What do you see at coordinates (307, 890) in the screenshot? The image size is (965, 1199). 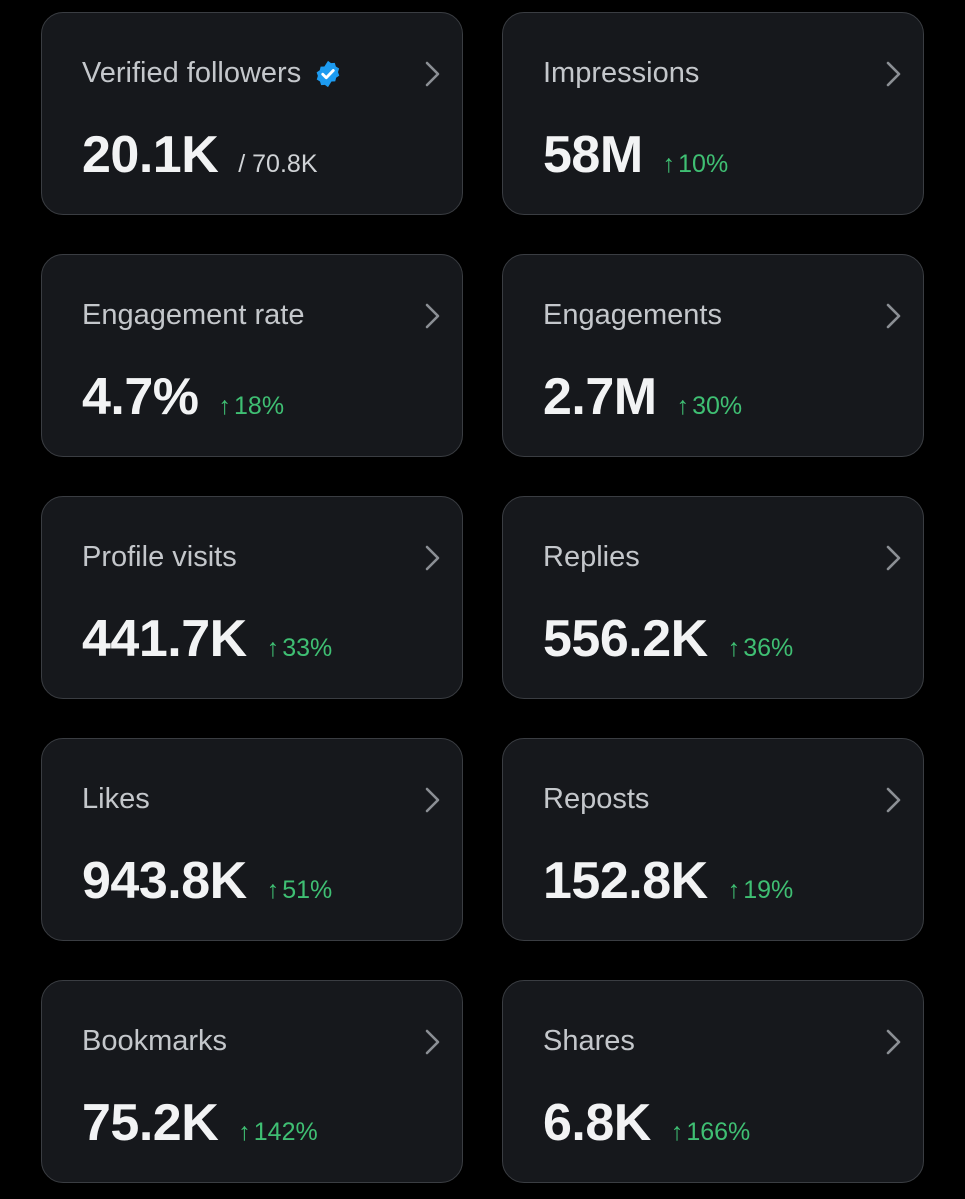 I see `change-percent: 51%` at bounding box center [307, 890].